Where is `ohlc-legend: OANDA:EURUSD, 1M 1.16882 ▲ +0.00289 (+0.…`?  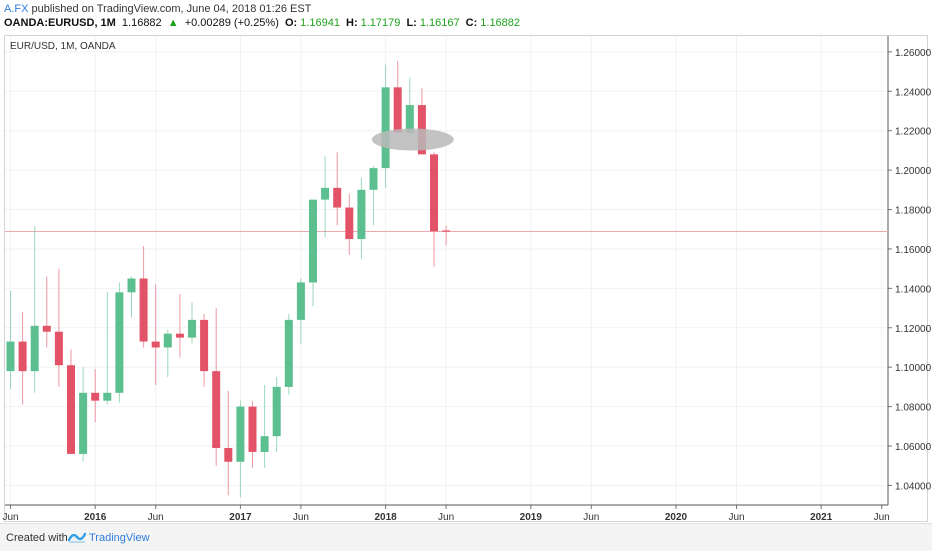 ohlc-legend: OANDA:EURUSD, 1M 1.16882 ▲ +0.00289 (+0.… is located at coordinates (263, 23).